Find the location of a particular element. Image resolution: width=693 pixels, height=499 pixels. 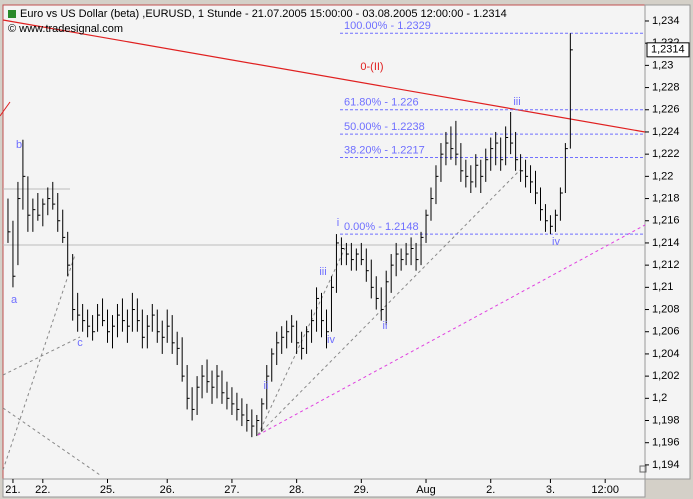

y-tick-label: 1,23 is located at coordinates (662, 65).